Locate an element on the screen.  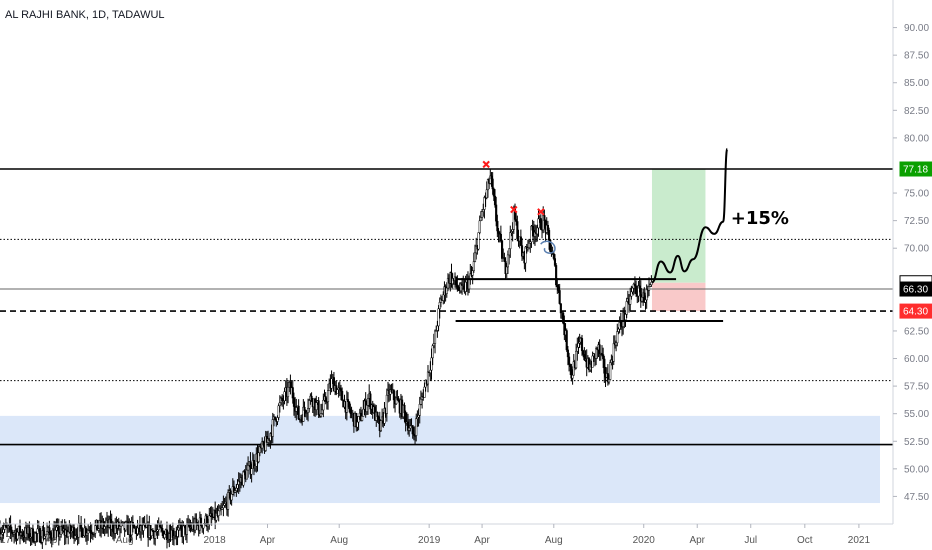
projection-path is located at coordinates (690, 215).